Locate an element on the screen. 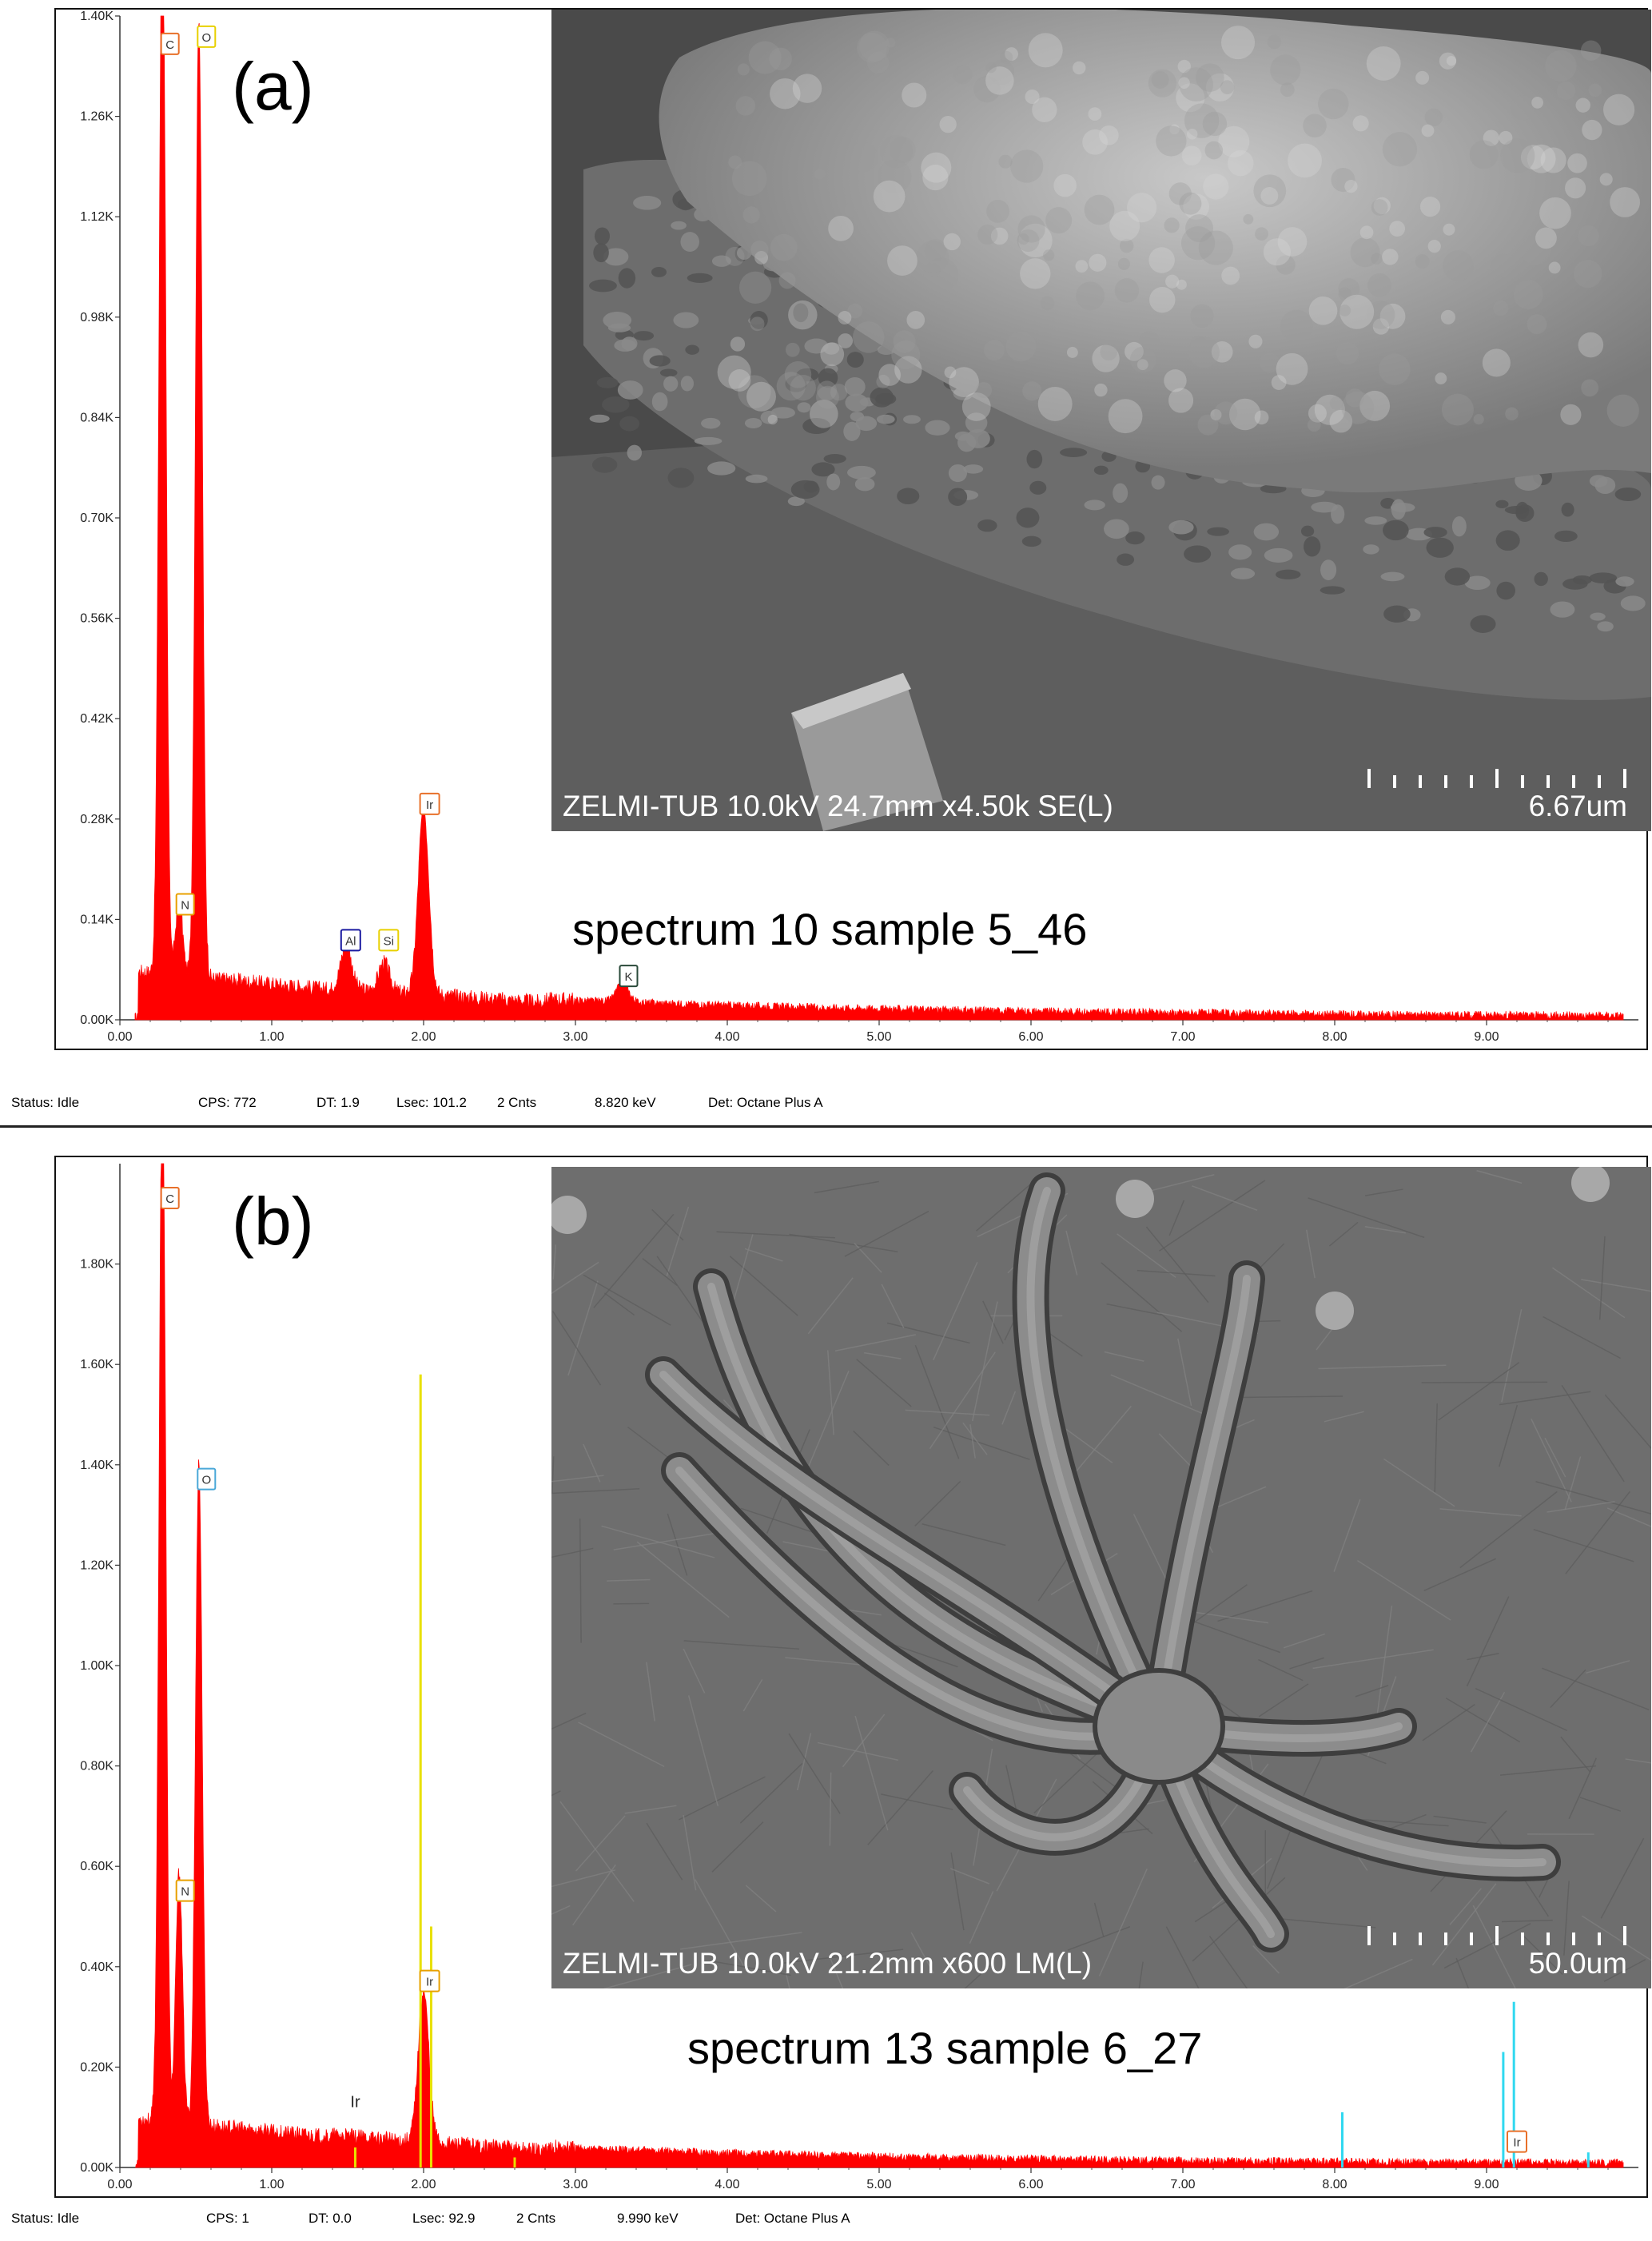 This screenshot has height=2241, width=1652. scale-bar-a is located at coordinates (1496, 778).